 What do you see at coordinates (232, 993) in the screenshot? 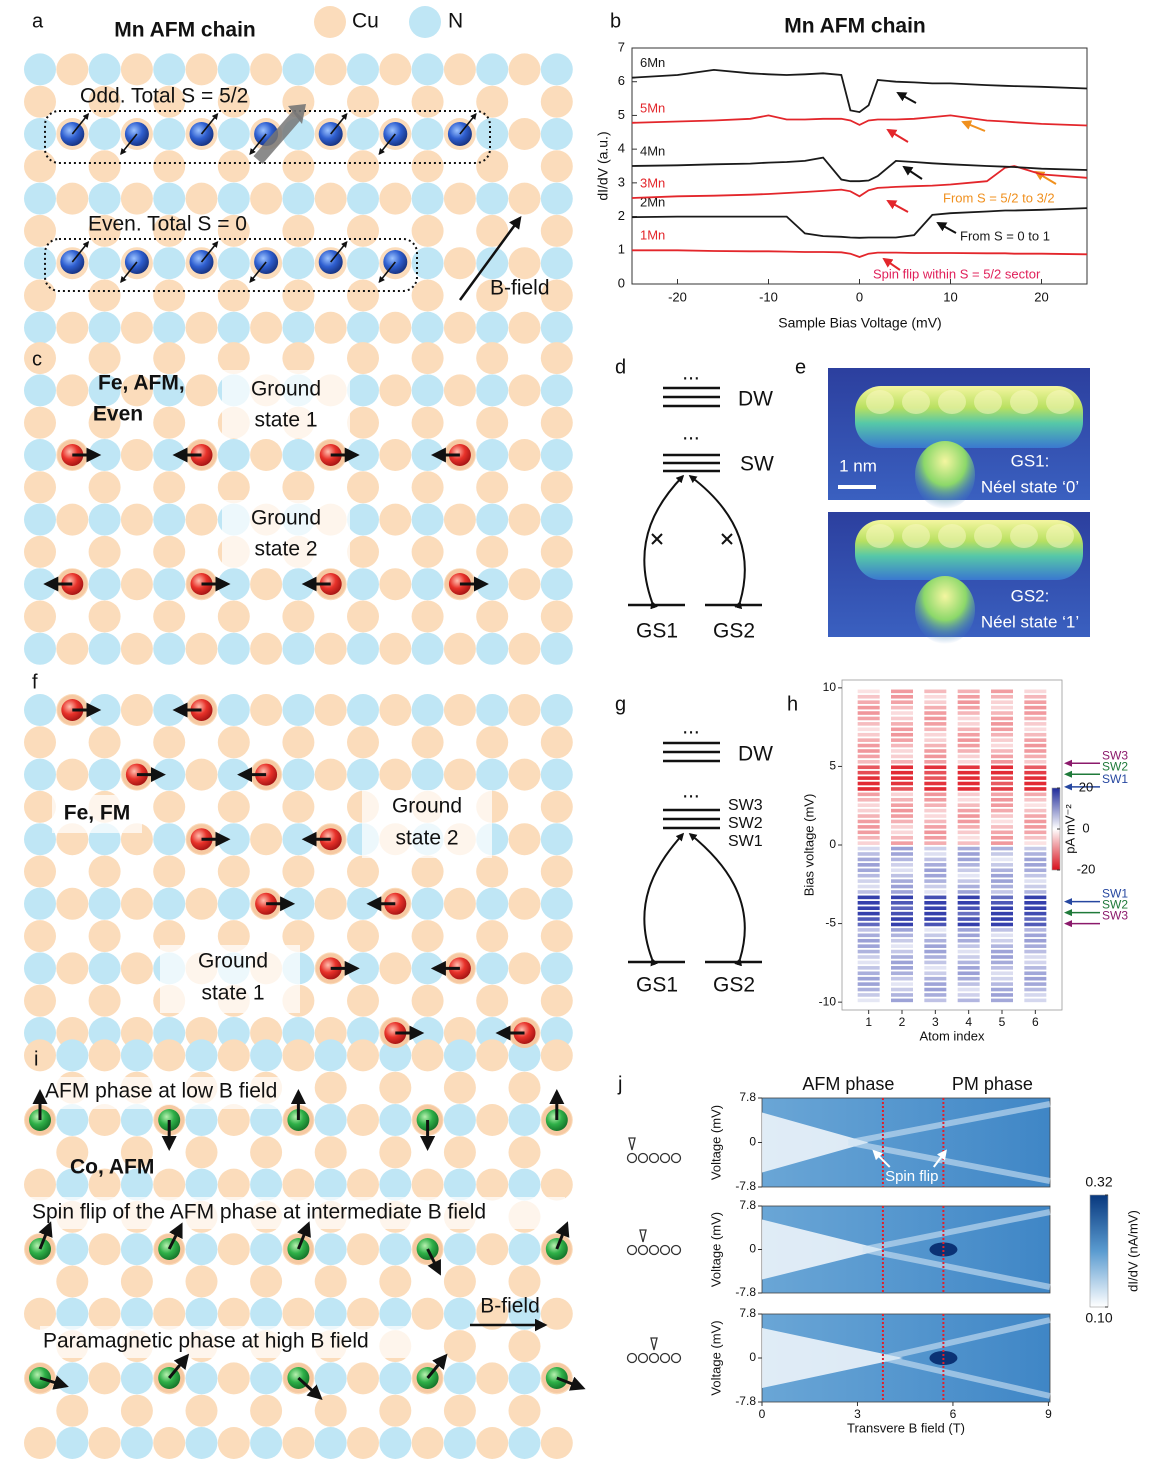
I see `state-label: state 1` at bounding box center [232, 993].